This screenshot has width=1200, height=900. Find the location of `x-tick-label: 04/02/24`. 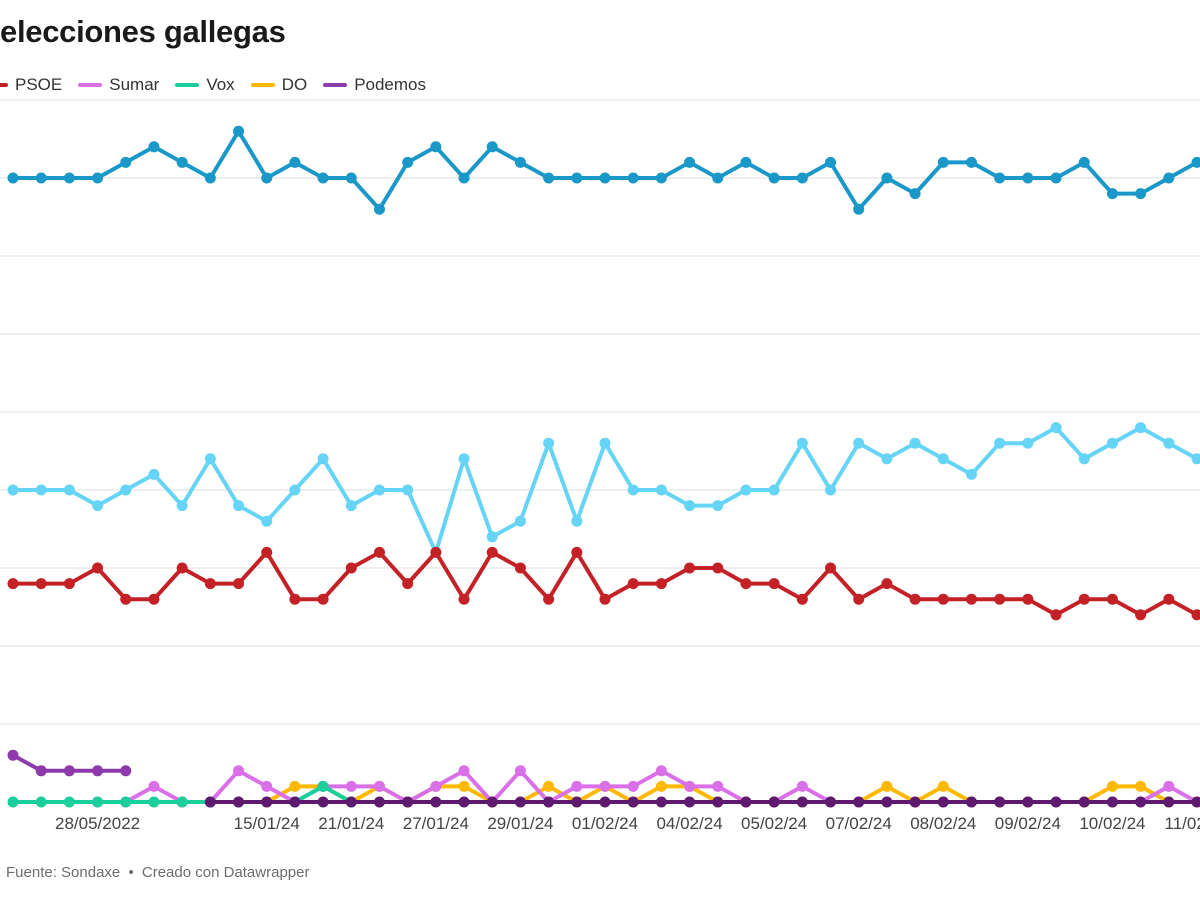

x-tick-label: 04/02/24 is located at coordinates (689, 823).